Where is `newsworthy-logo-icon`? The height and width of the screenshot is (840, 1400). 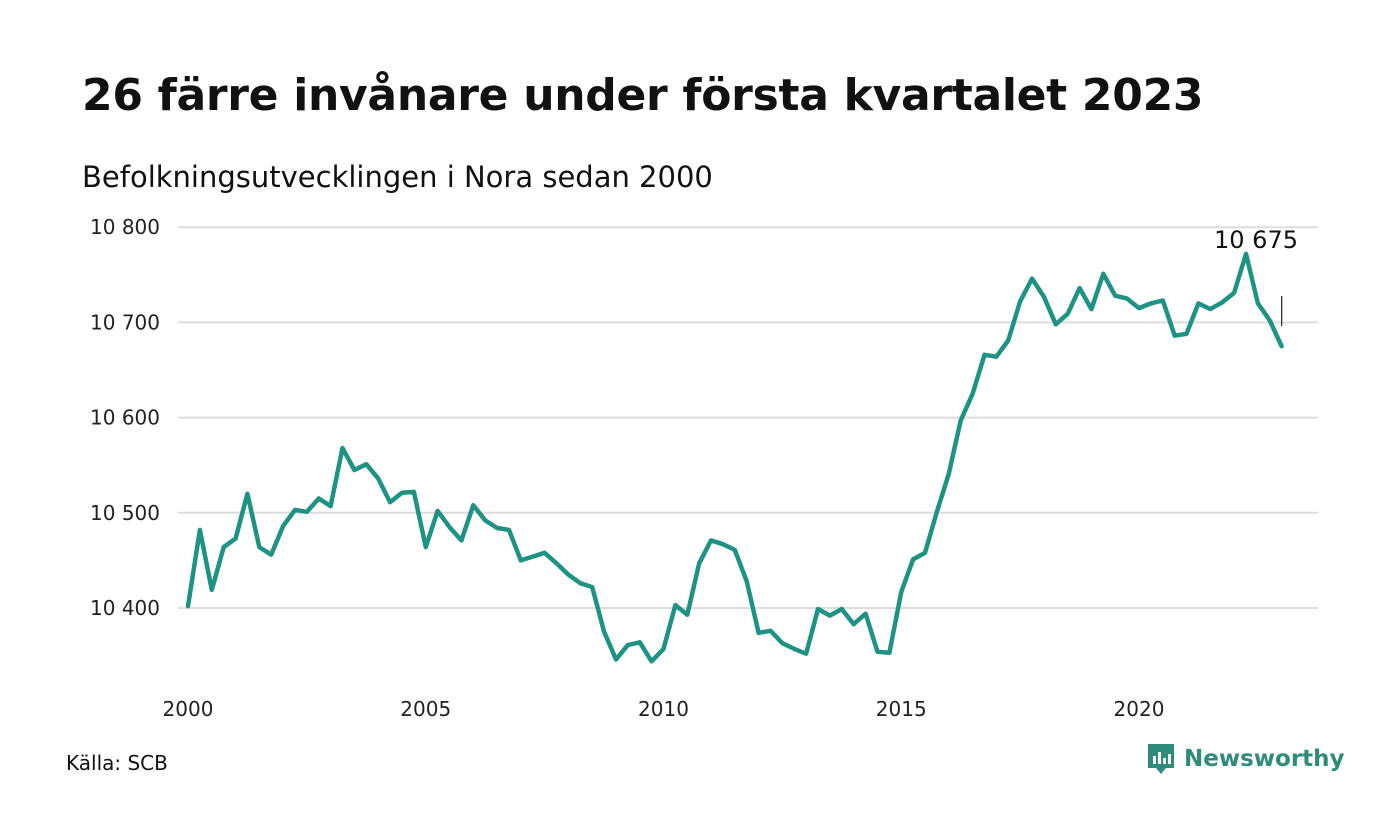 newsworthy-logo-icon is located at coordinates (1161, 759).